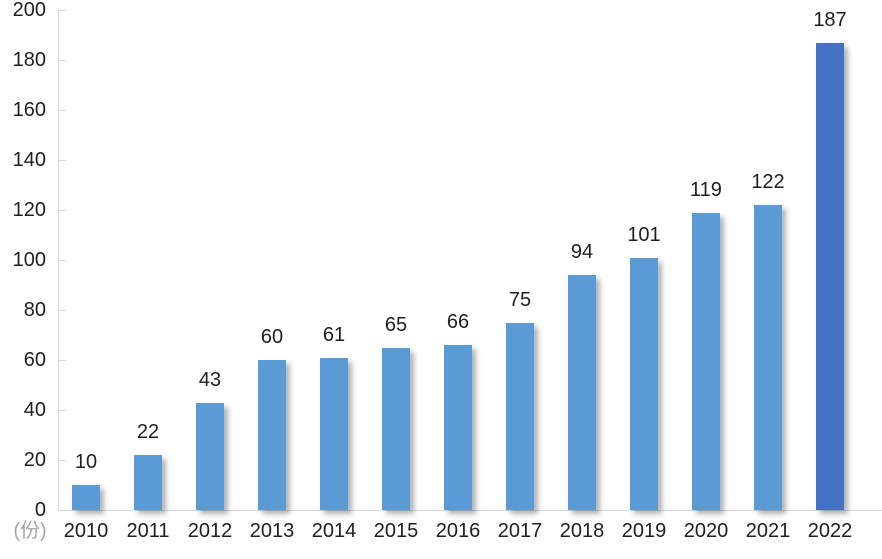 The width and height of the screenshot is (882, 559). What do you see at coordinates (706, 531) in the screenshot?
I see `x-axis-category-label: 2020` at bounding box center [706, 531].